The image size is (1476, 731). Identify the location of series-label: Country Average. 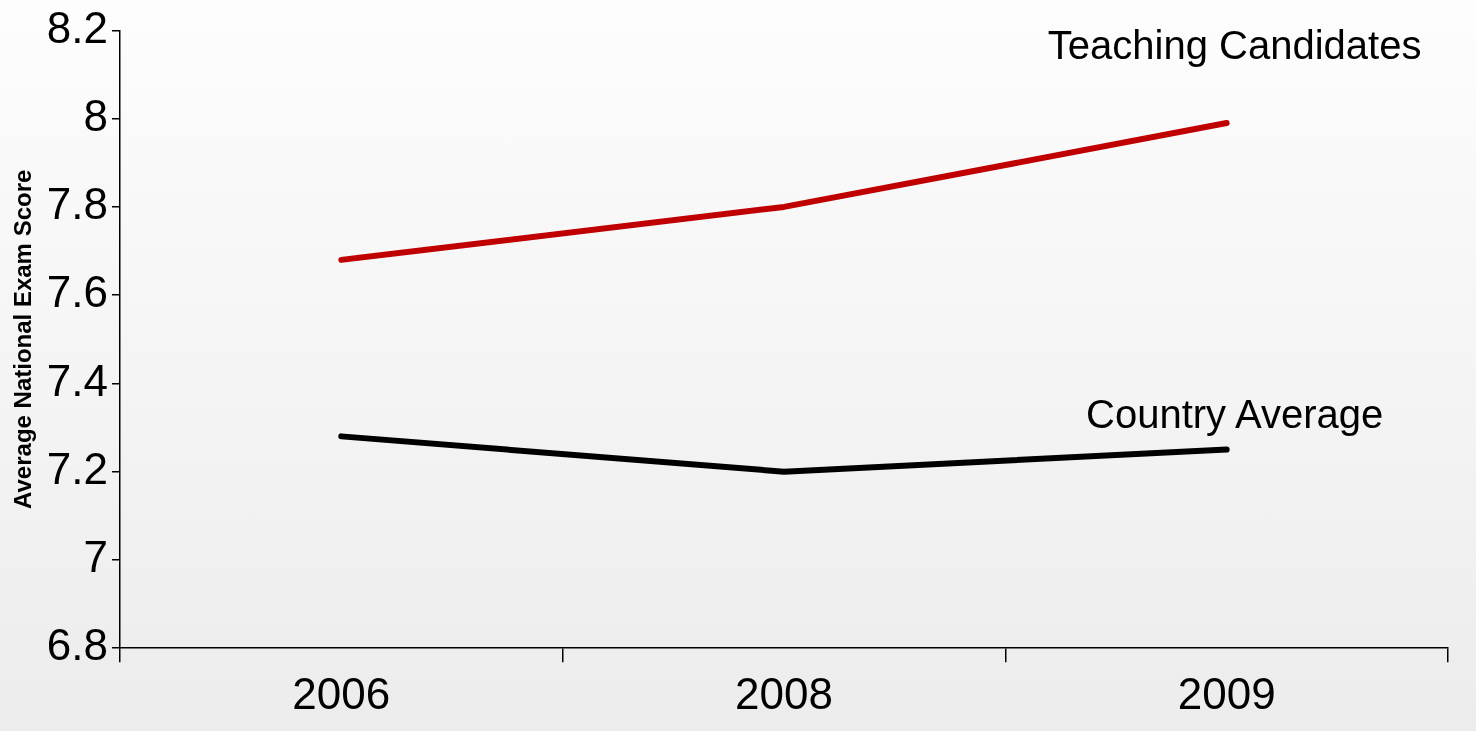
(1235, 413).